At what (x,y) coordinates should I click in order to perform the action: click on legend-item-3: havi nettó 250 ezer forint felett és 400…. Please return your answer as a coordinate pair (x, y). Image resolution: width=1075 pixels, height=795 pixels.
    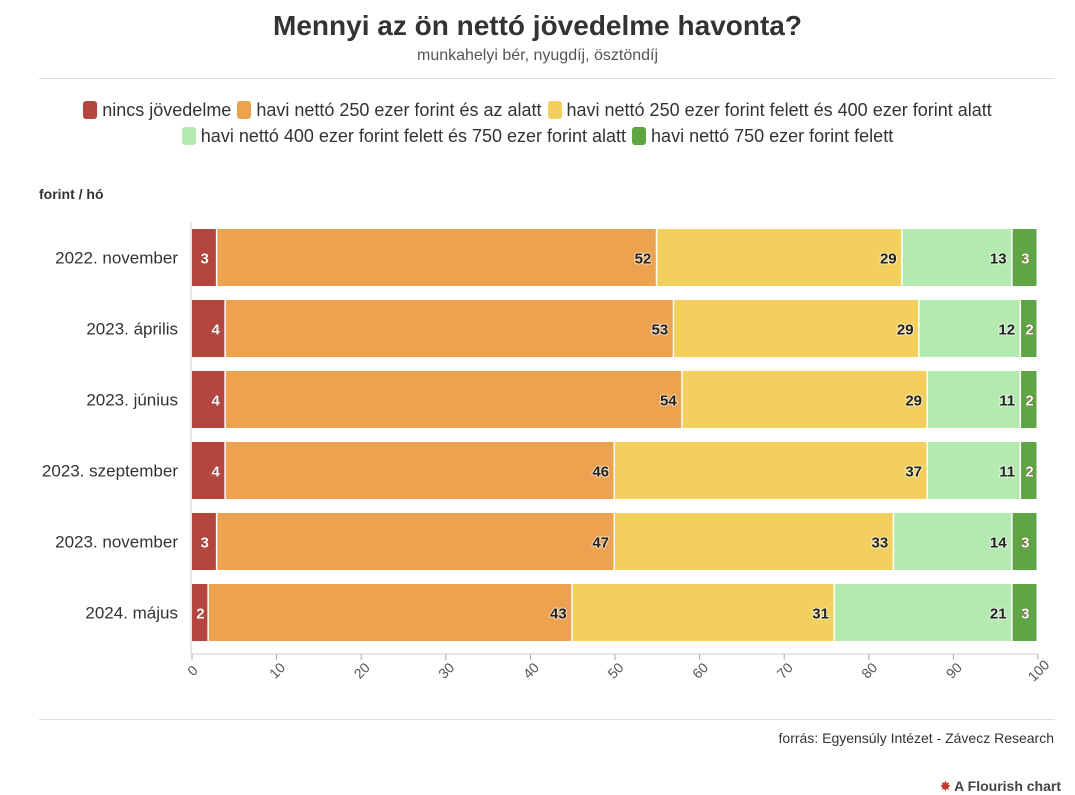
    Looking at the image, I should click on (769, 110).